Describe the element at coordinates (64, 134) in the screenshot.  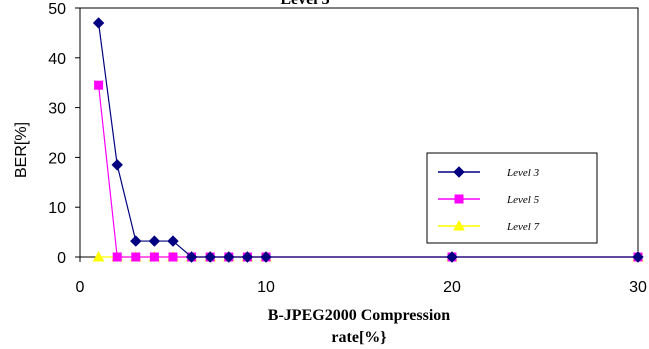
I see `y-axis: 0 10 20 30 40 50` at that location.